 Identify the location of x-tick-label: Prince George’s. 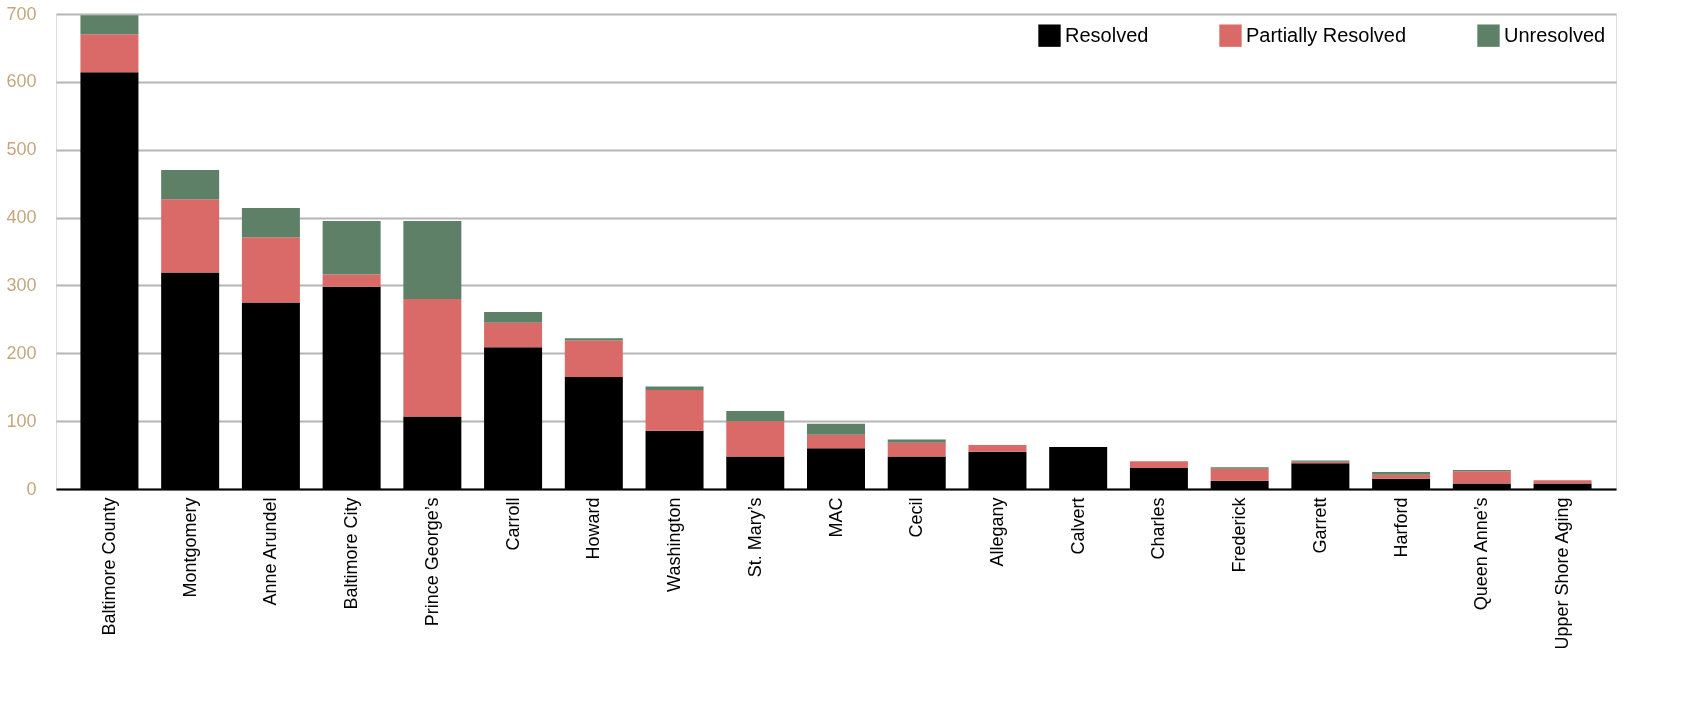
(431, 562).